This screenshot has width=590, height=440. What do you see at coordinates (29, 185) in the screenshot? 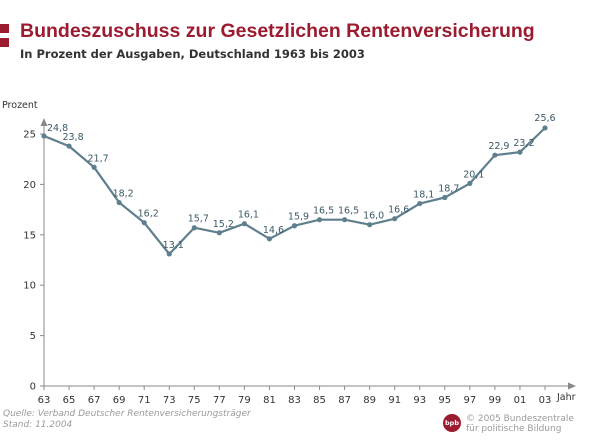
I see `y-tick-label: 20` at bounding box center [29, 185].